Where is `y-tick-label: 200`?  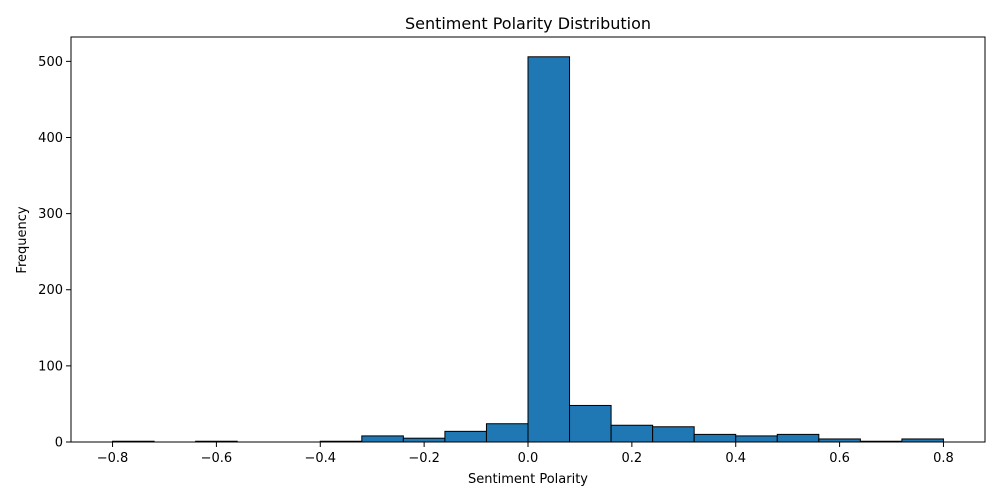
y-tick-label: 200 is located at coordinates (50, 290).